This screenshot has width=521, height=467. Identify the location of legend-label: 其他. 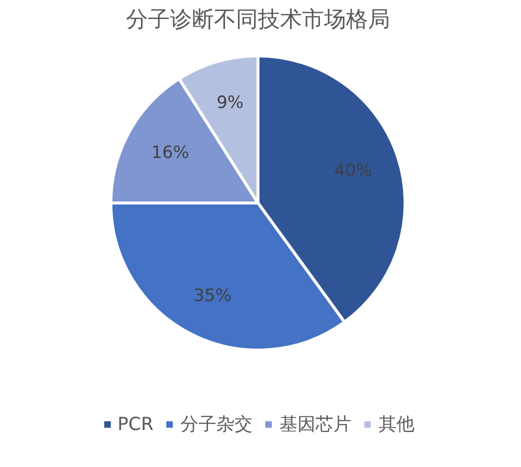
(396, 424).